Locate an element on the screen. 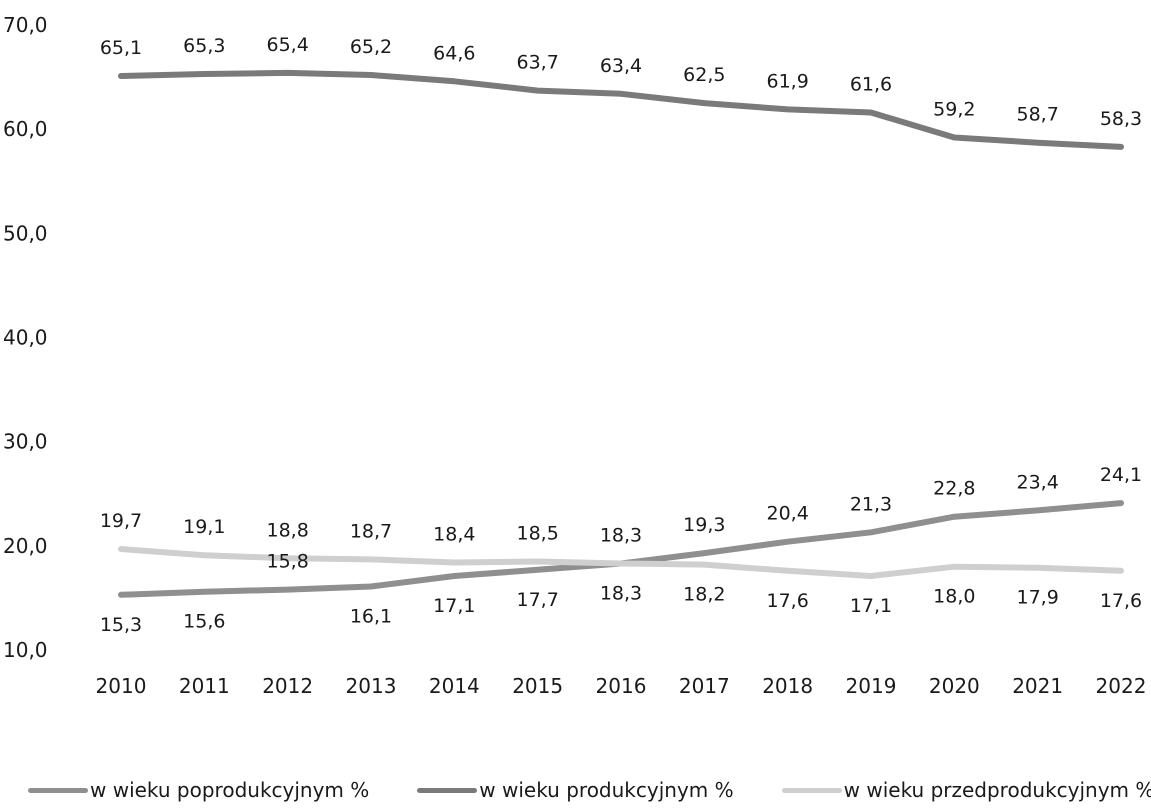 The width and height of the screenshot is (1151, 812). x-tick-label: 2011 is located at coordinates (204, 686).